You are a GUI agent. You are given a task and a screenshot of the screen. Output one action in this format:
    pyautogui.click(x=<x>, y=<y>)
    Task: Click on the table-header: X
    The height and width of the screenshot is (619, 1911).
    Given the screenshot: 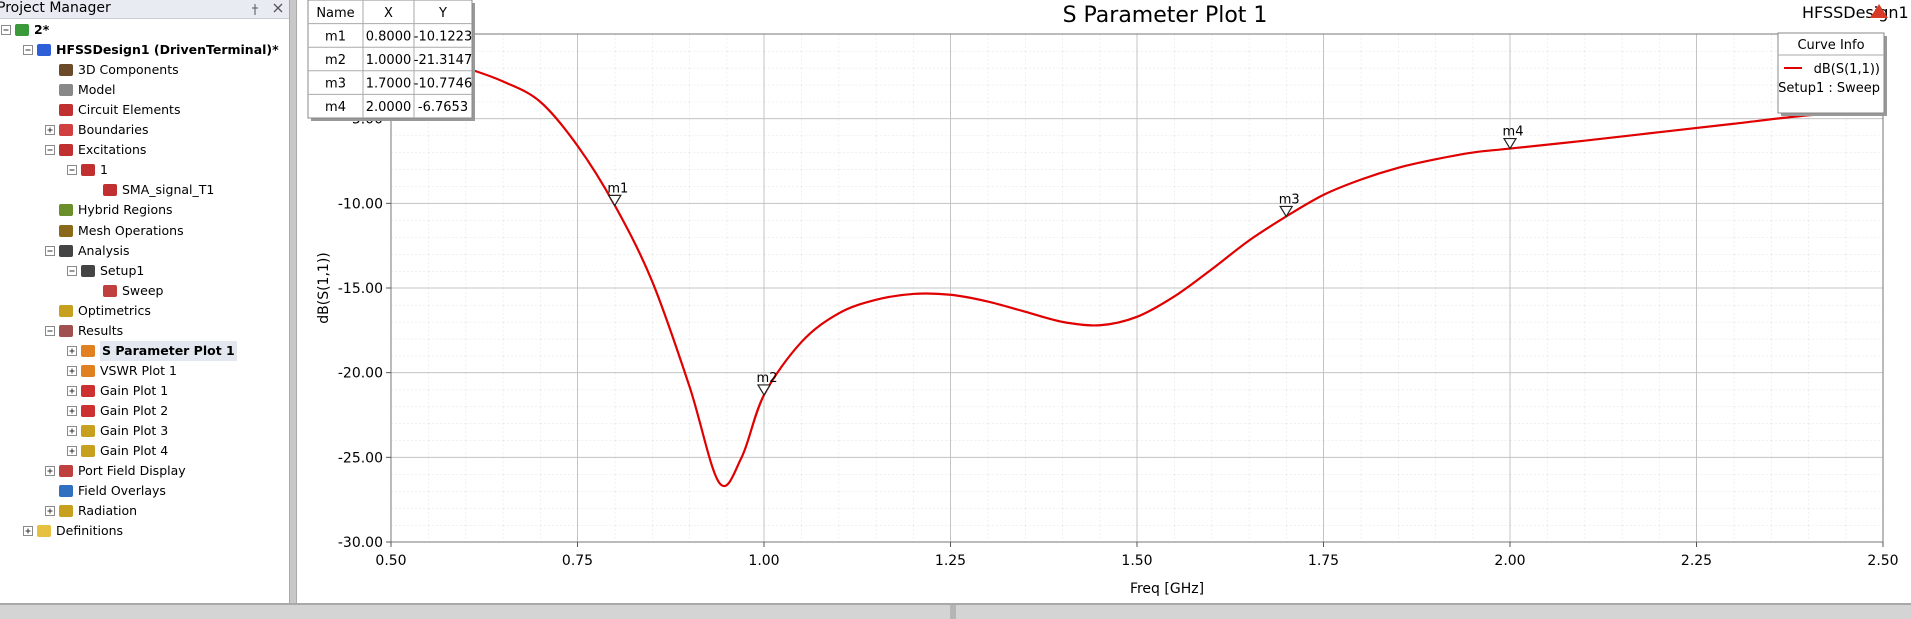 What is the action you would take?
    pyautogui.click(x=388, y=13)
    